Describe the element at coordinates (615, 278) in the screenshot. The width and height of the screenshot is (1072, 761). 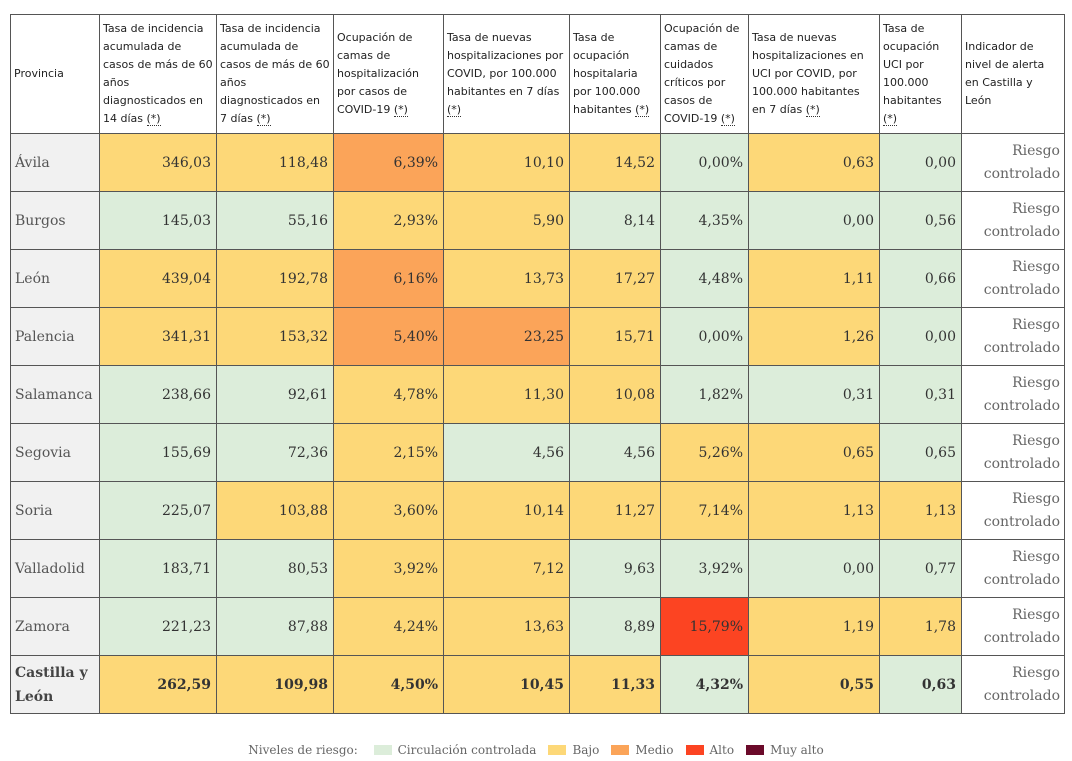
I see `indicator-cell: 17,27` at that location.